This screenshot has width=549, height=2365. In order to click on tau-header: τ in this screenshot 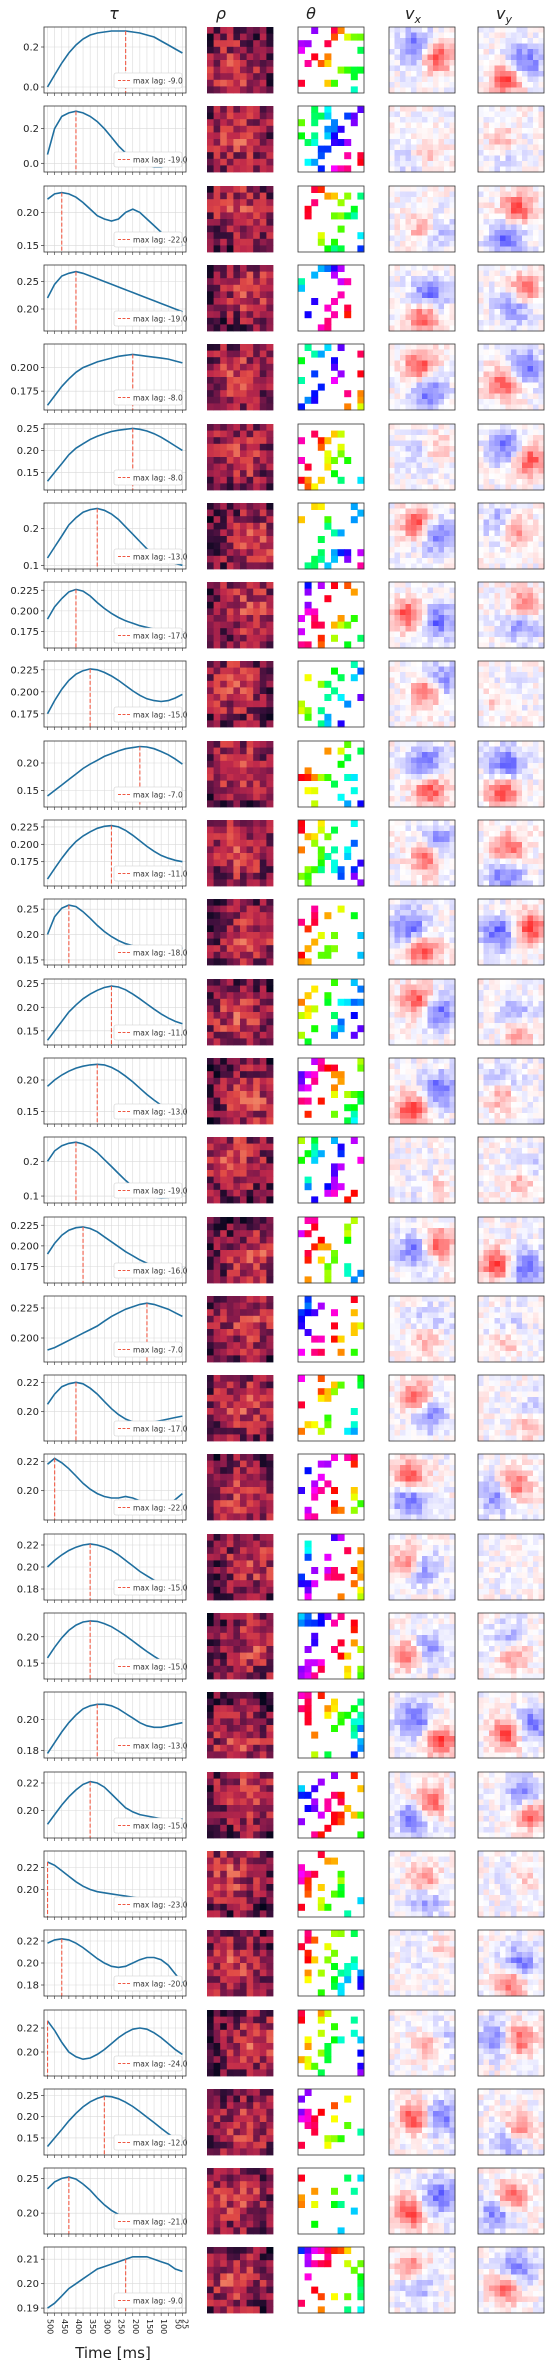, I will do `click(114, 13)`.